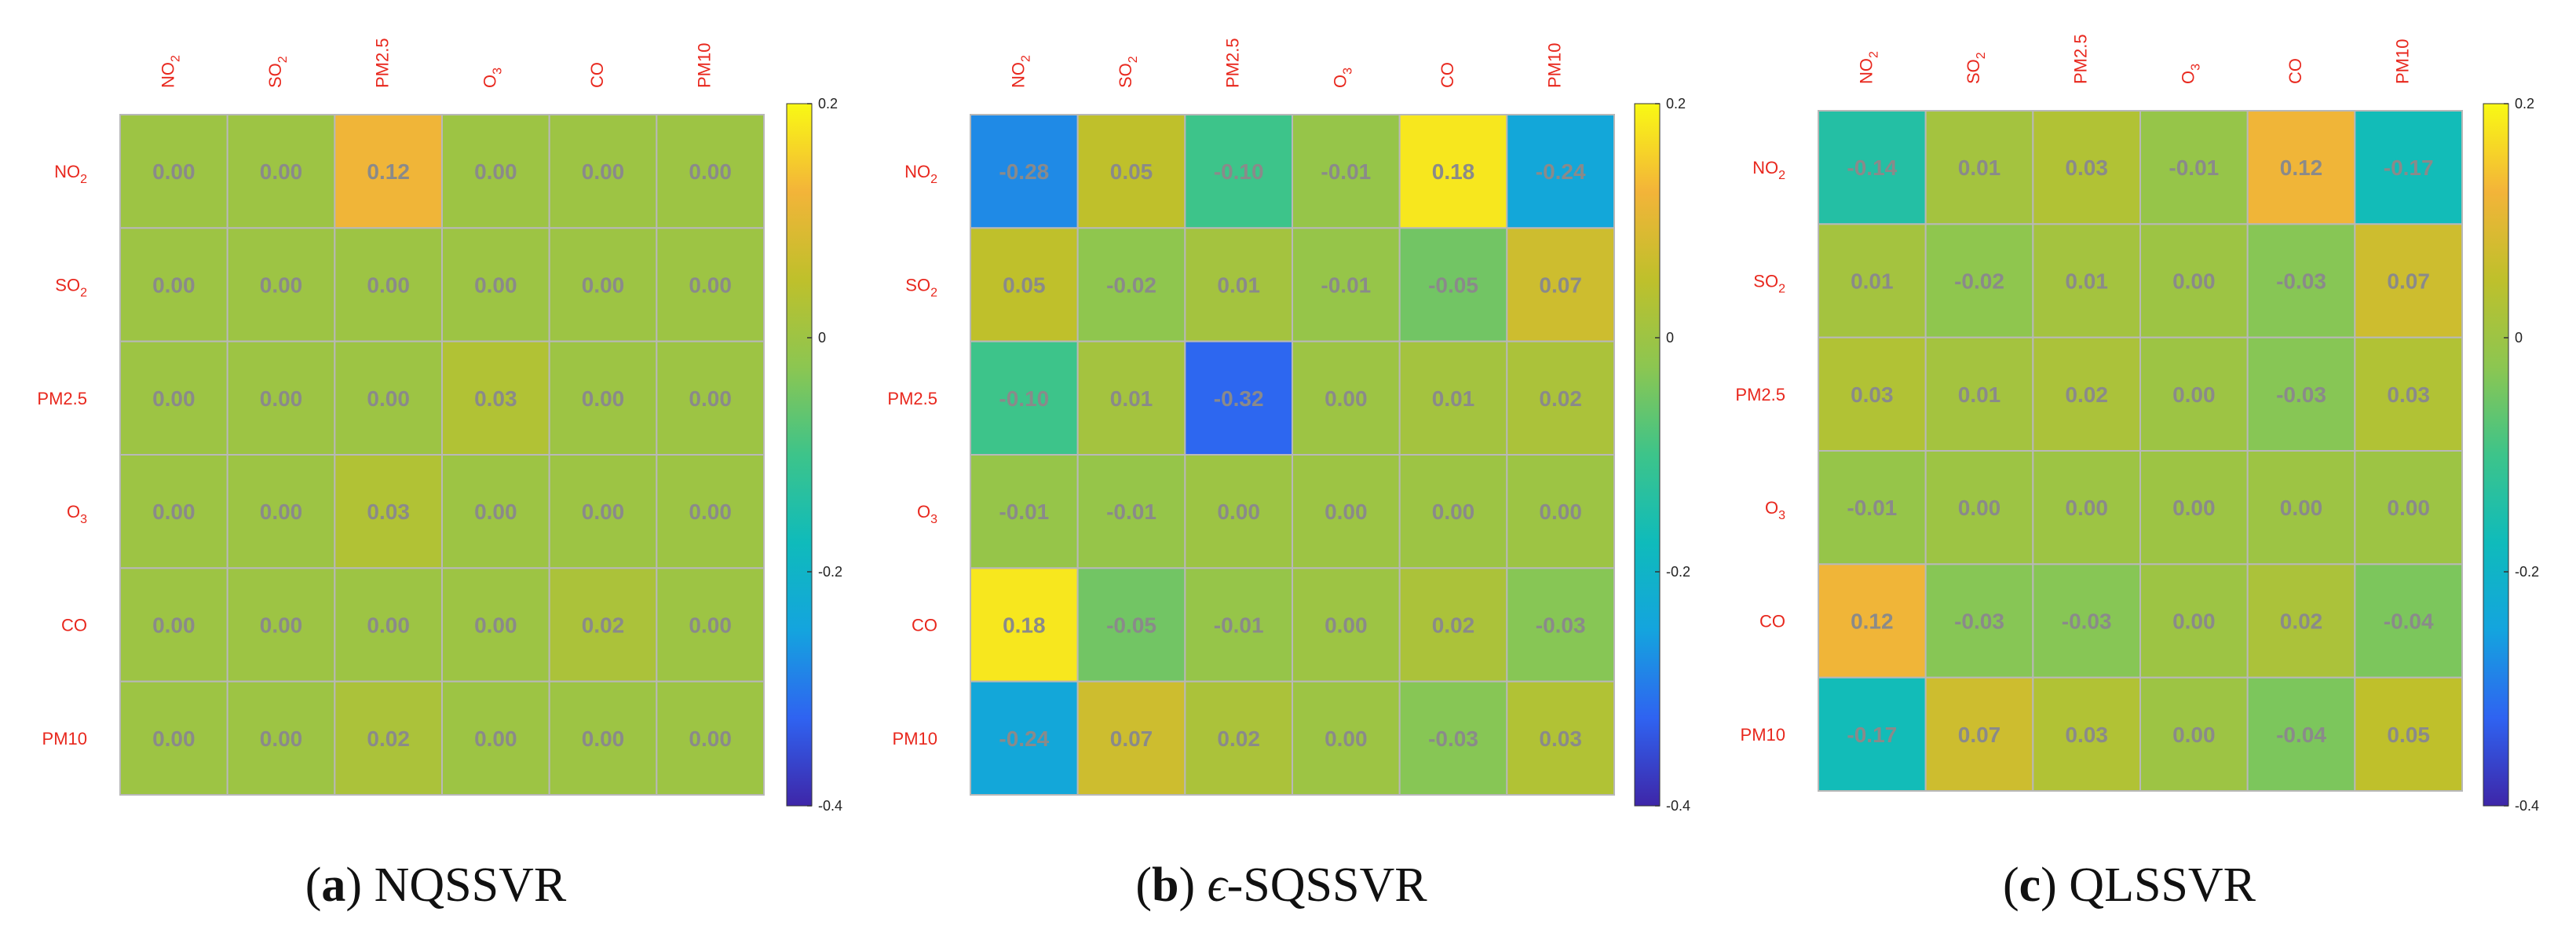 Image resolution: width=2576 pixels, height=937 pixels. Describe the element at coordinates (1342, 78) in the screenshot. I see `x-tick-label: O3` at that location.